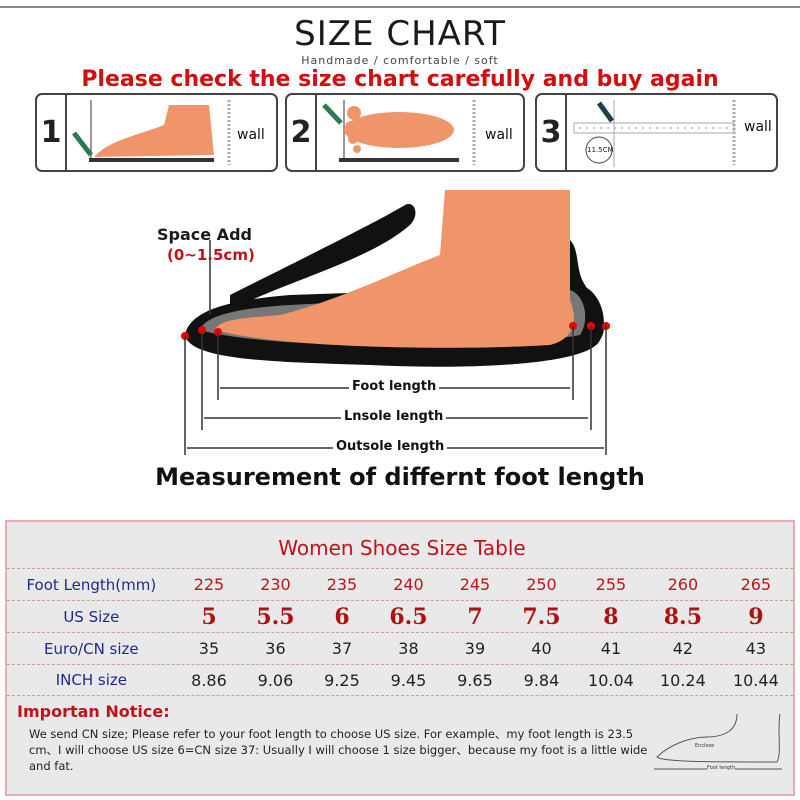  Describe the element at coordinates (275, 648) in the screenshot. I see `table-cell: 36` at that location.